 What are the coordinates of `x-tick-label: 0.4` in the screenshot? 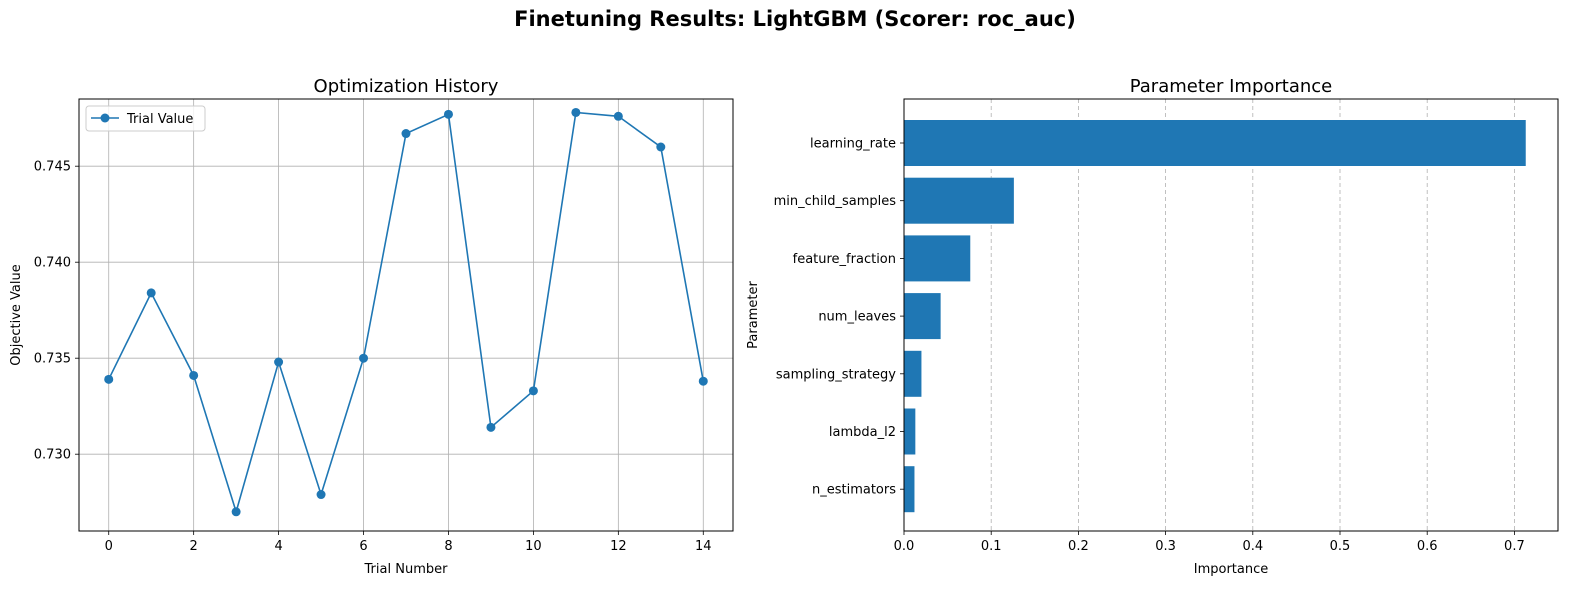 It's located at (1252, 546).